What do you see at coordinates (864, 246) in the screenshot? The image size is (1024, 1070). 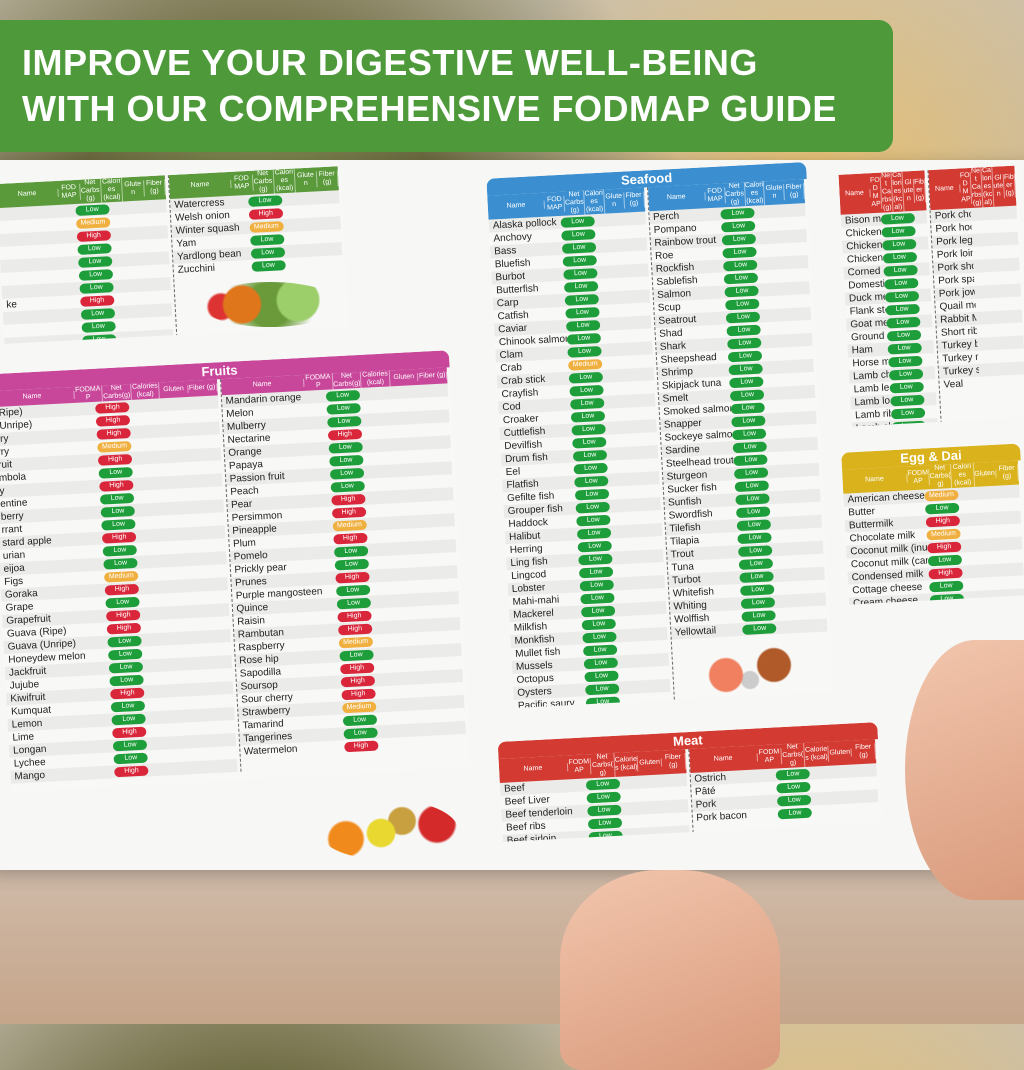 I see `food-name: Chicken meat` at bounding box center [864, 246].